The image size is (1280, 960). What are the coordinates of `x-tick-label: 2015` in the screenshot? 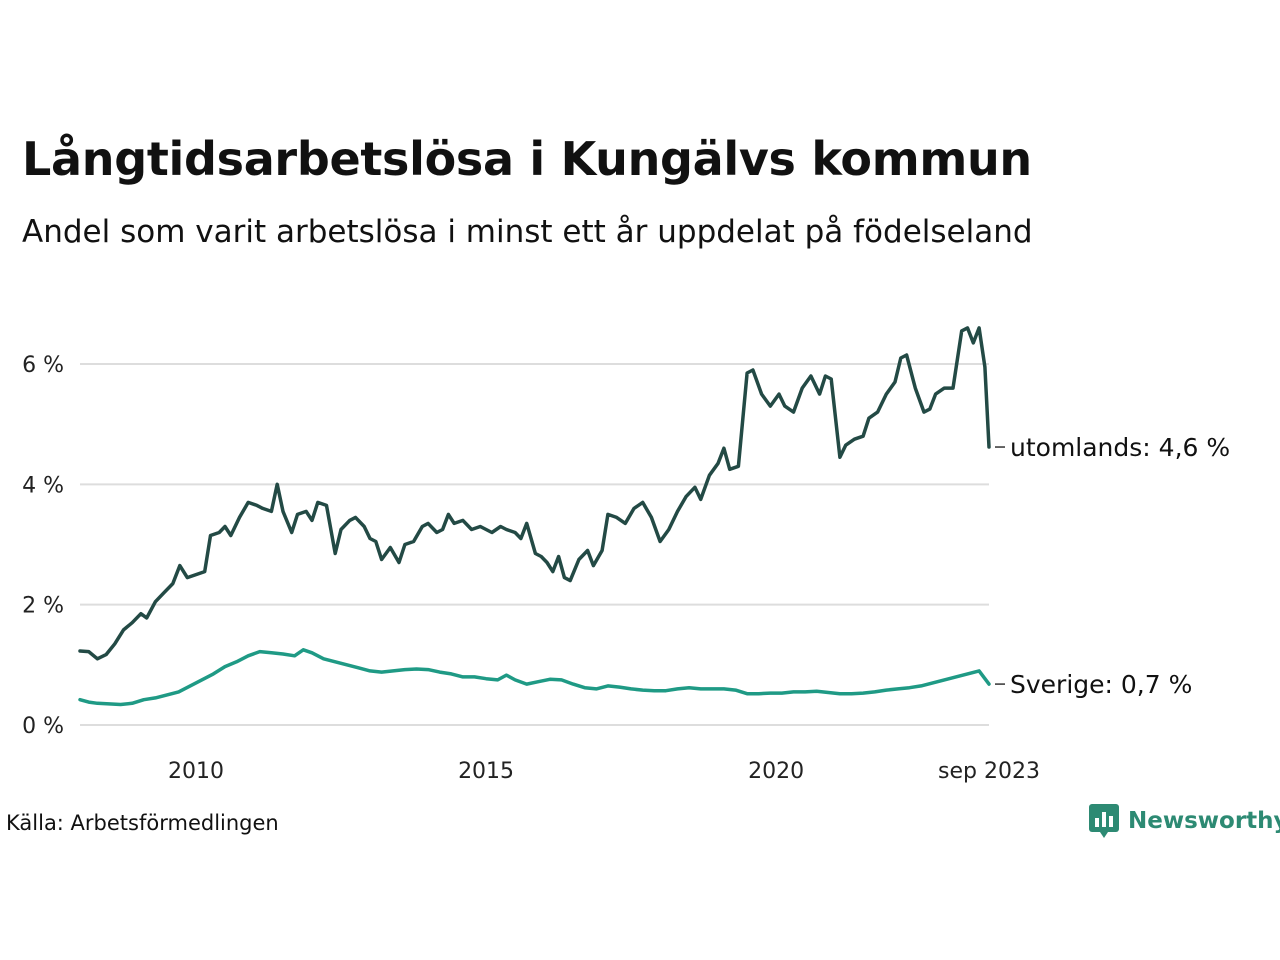 It's located at (486, 771).